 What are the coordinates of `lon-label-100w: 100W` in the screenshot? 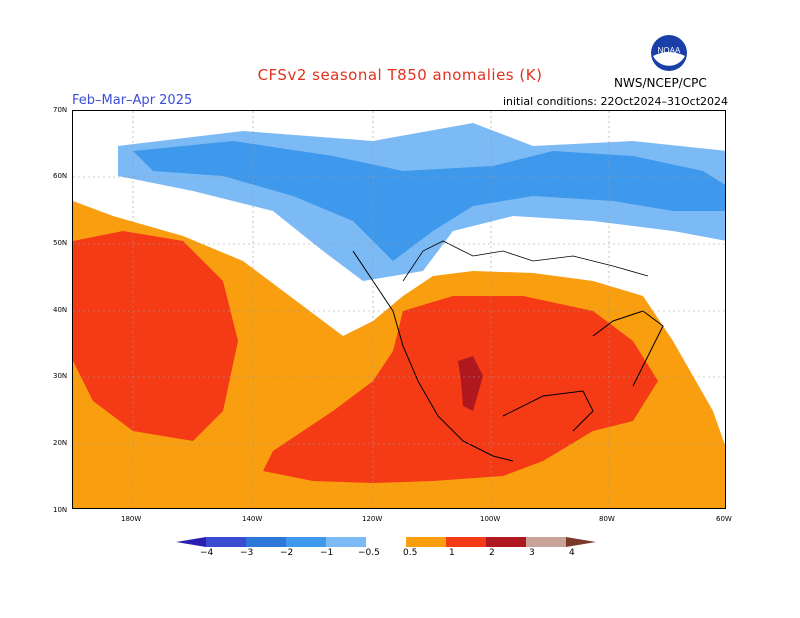 It's located at (490, 519).